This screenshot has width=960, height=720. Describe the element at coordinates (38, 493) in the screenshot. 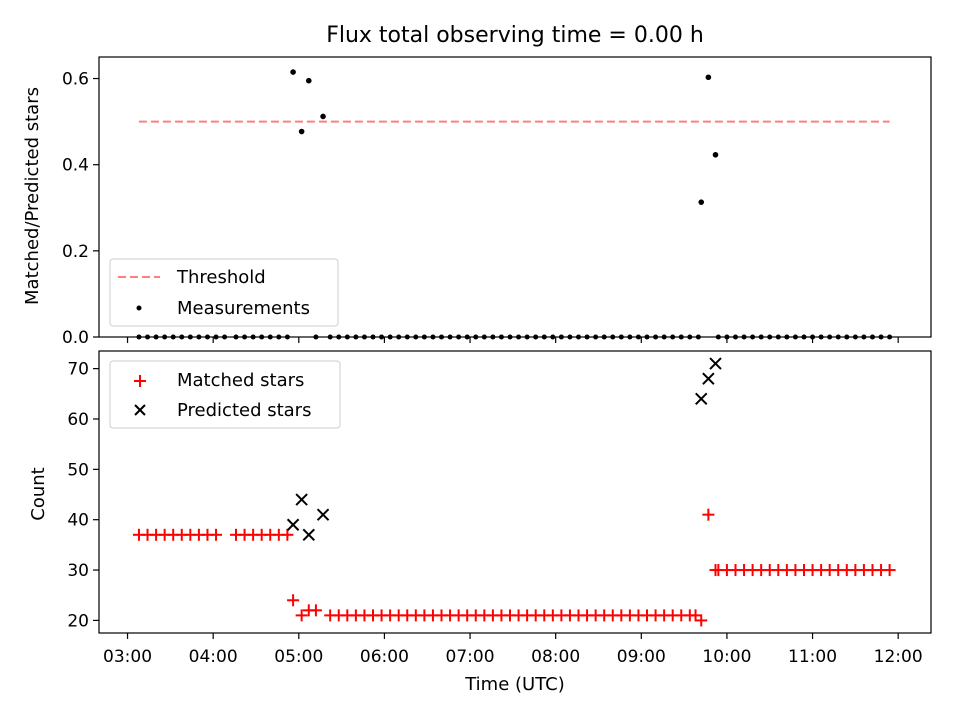

I see `bottom-y-axis-label: Count` at that location.